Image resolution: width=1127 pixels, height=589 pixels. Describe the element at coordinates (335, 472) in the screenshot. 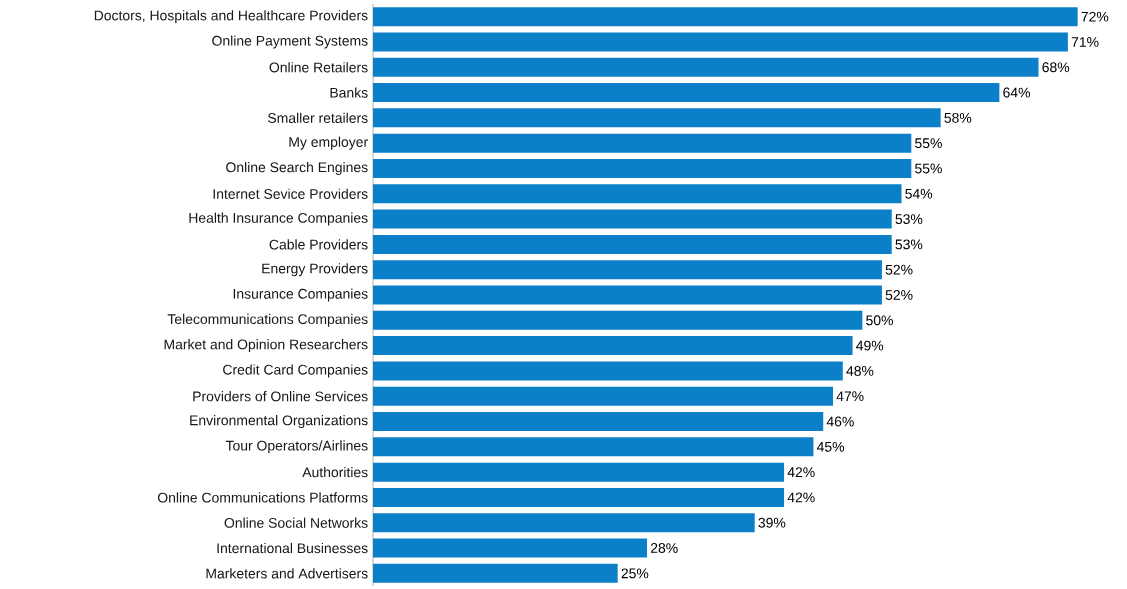

I see `y-tick-label: Authorities` at that location.